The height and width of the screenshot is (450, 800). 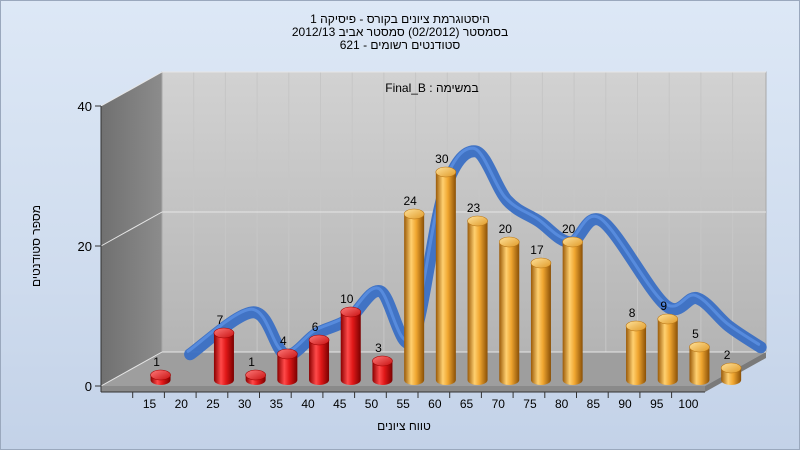 What do you see at coordinates (245, 404) in the screenshot?
I see `x-tick-label: 30` at bounding box center [245, 404].